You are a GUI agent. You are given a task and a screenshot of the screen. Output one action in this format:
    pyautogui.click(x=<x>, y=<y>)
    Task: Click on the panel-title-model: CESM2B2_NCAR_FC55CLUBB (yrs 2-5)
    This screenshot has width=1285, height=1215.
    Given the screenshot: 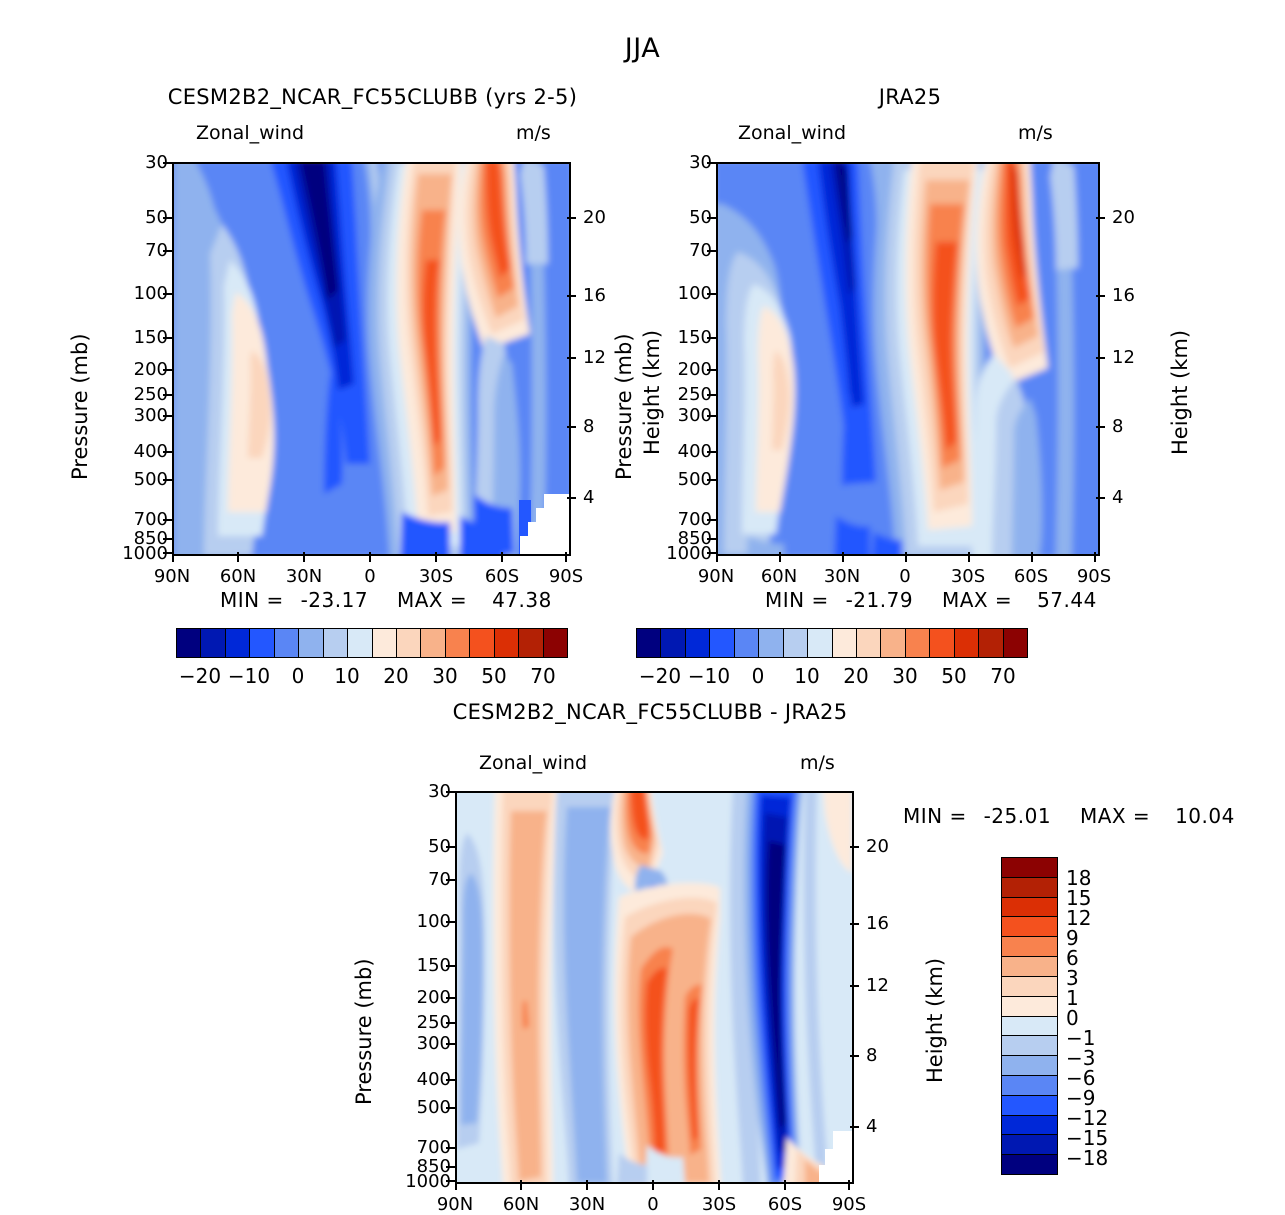 What is the action you would take?
    pyautogui.click(x=372, y=97)
    